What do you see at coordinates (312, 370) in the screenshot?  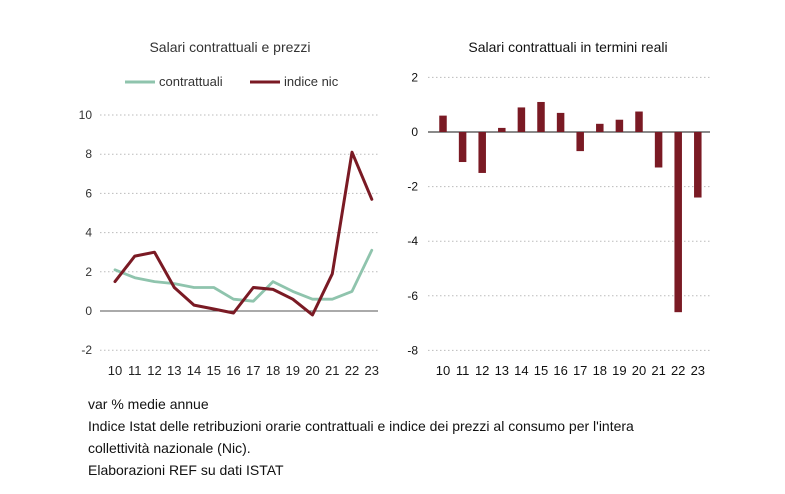 I see `line-chart-x-tick-label: 20` at bounding box center [312, 370].